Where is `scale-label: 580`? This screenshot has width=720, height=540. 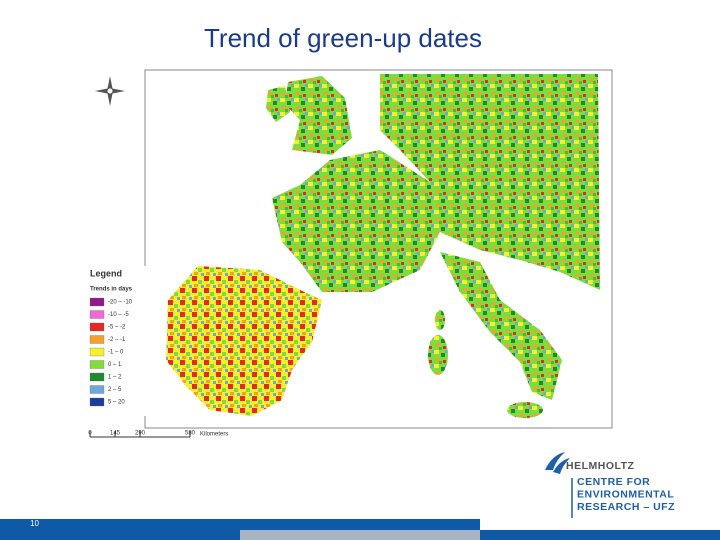
scale-label: 580 is located at coordinates (190, 434).